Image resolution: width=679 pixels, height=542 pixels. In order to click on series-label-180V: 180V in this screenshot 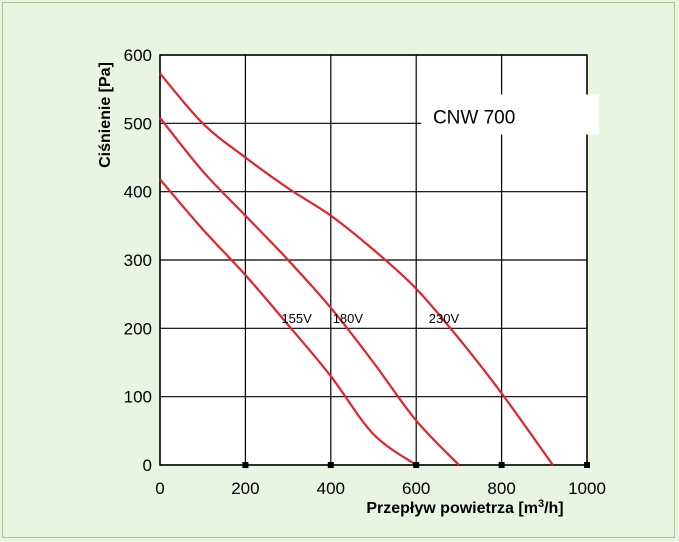, I will do `click(348, 318)`.